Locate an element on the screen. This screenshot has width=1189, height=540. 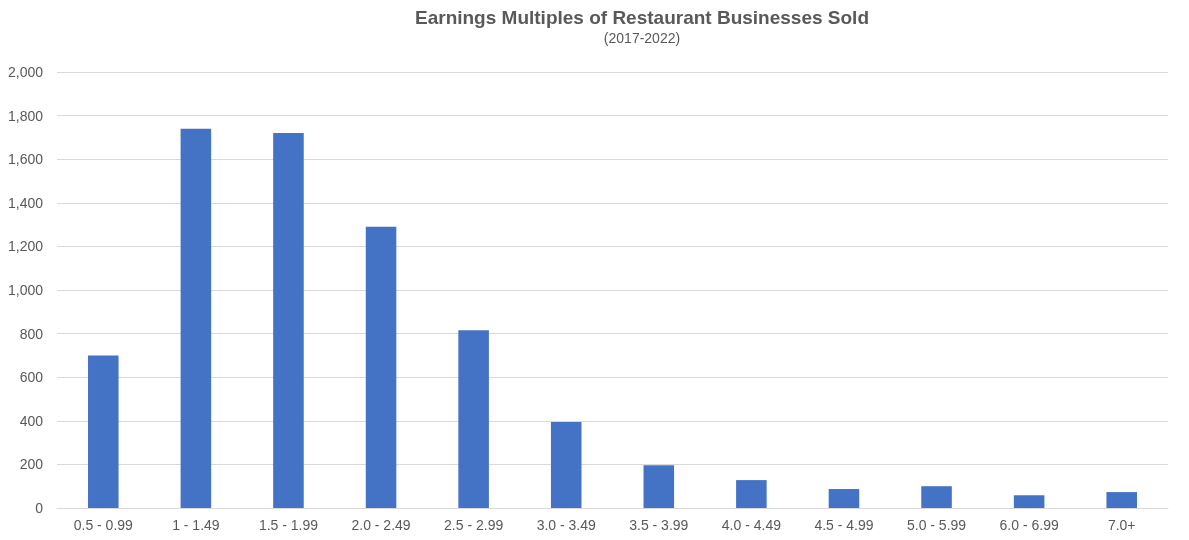
x-tick-label: 6.0 - 6.99 is located at coordinates (1029, 525).